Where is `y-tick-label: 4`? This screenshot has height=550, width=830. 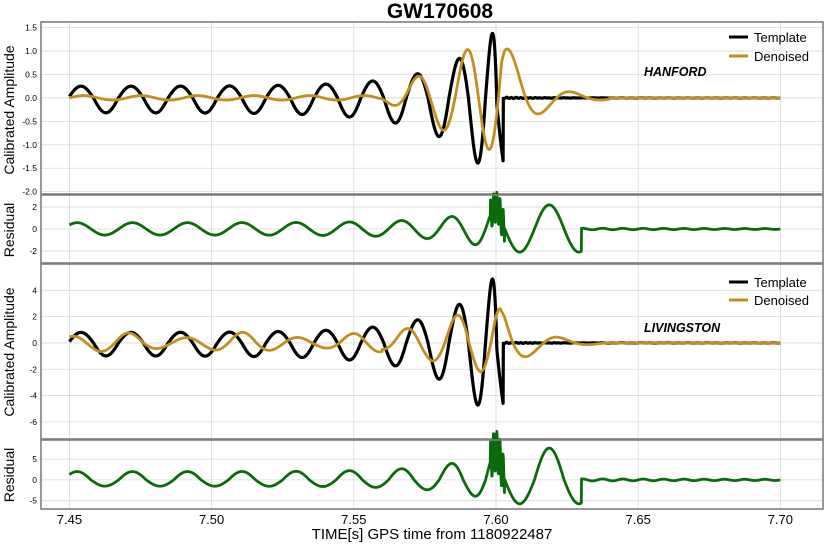
y-tick-label: 4 is located at coordinates (34, 290).